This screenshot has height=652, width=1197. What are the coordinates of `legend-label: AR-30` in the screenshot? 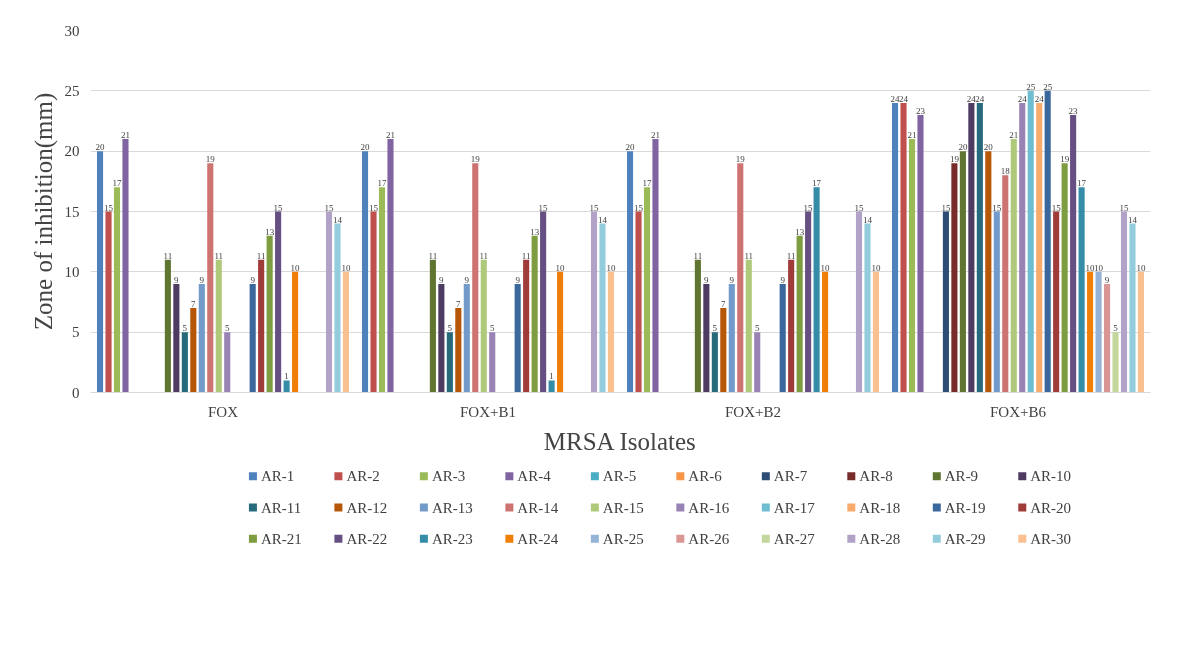 It's located at (1051, 538).